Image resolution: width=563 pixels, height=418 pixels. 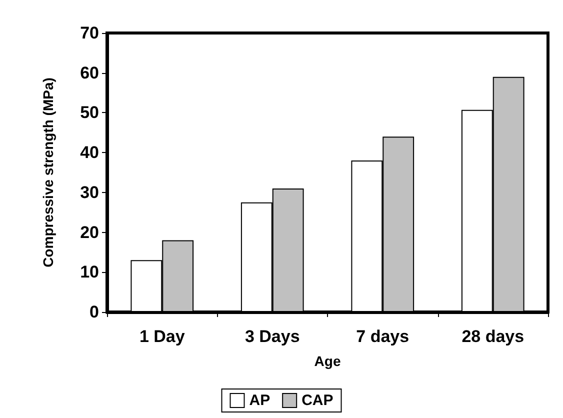 What do you see at coordinates (318, 400) in the screenshot?
I see `legend-label: CAP` at bounding box center [318, 400].